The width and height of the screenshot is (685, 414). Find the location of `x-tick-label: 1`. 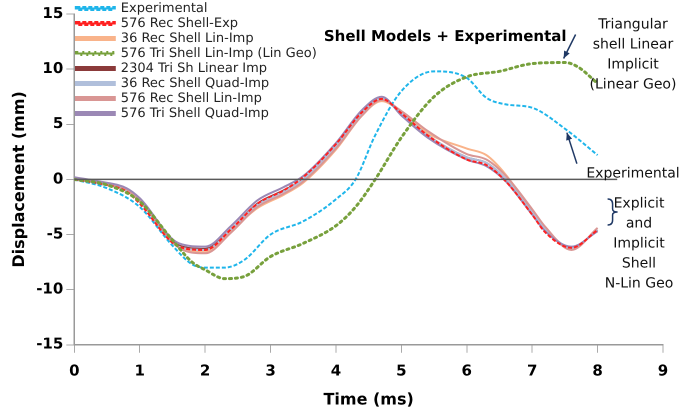

x-tick-label: 1 is located at coordinates (139, 371).